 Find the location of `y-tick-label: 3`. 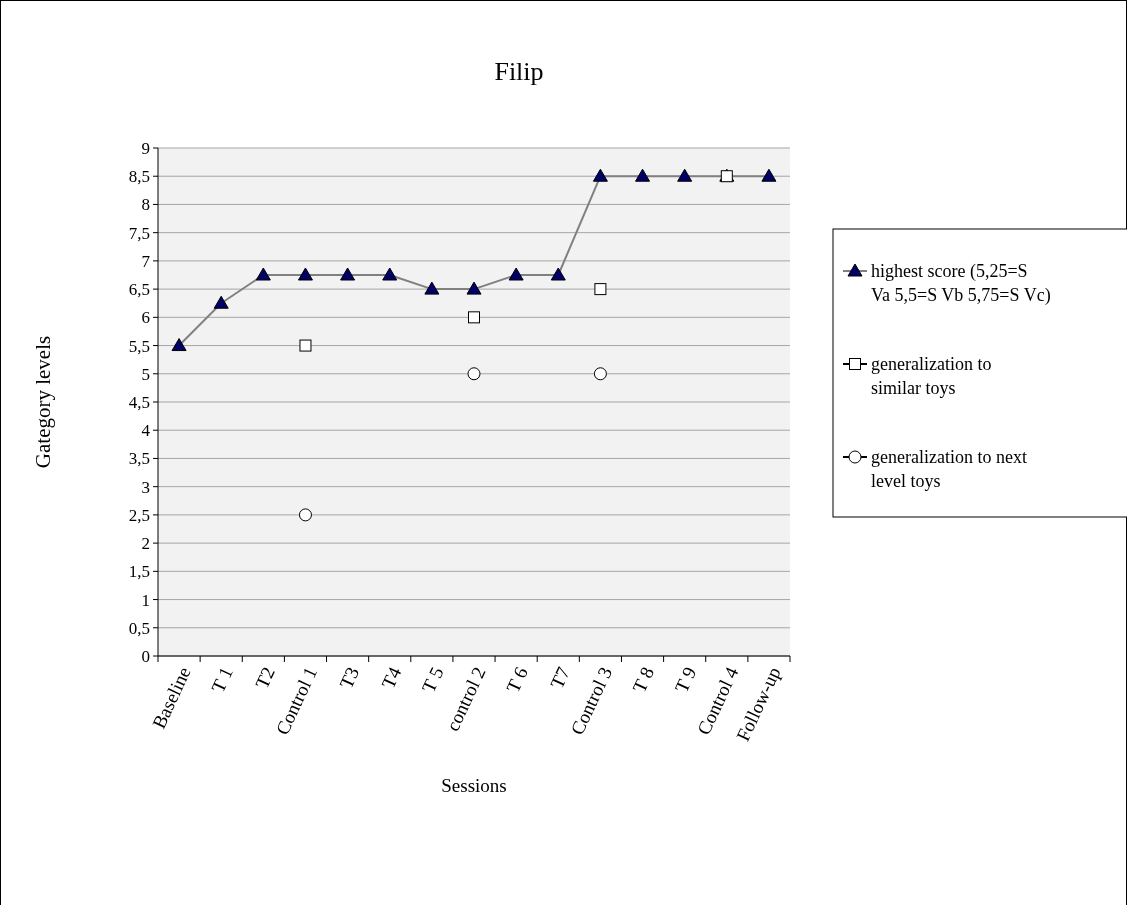

y-tick-label: 3 is located at coordinates (145, 487).